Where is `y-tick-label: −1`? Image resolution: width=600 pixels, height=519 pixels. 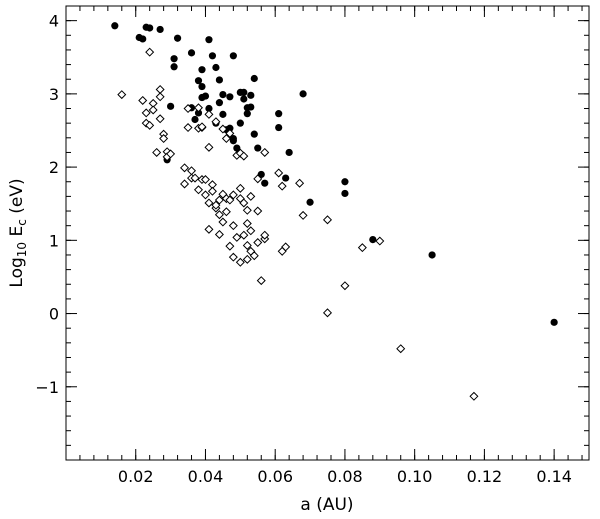
y-tick-label: −1 is located at coordinates (47, 387).